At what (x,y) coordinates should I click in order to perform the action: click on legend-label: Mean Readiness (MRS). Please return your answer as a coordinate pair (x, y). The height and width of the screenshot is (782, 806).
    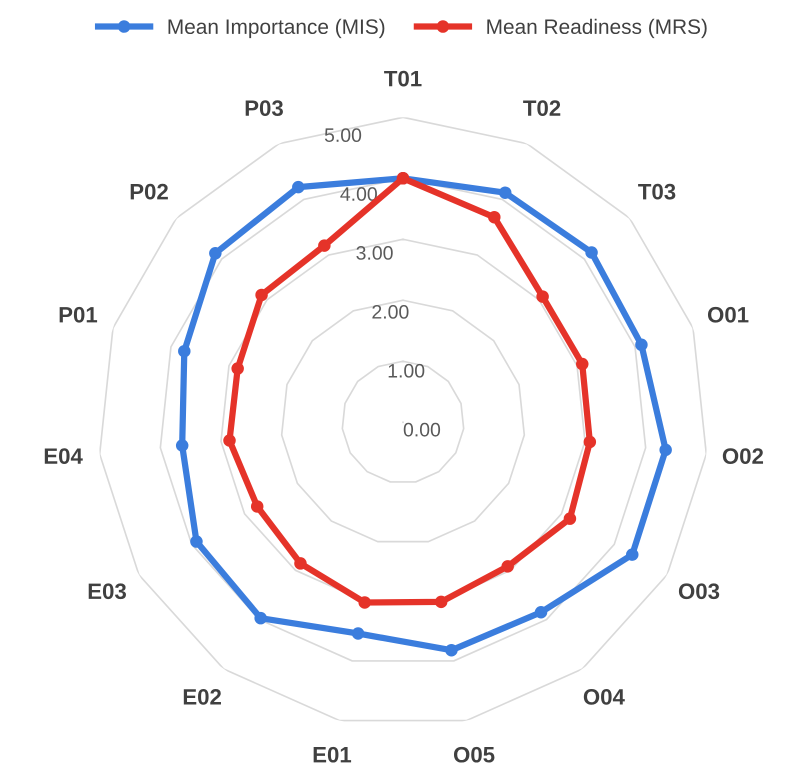
    Looking at the image, I should click on (597, 28).